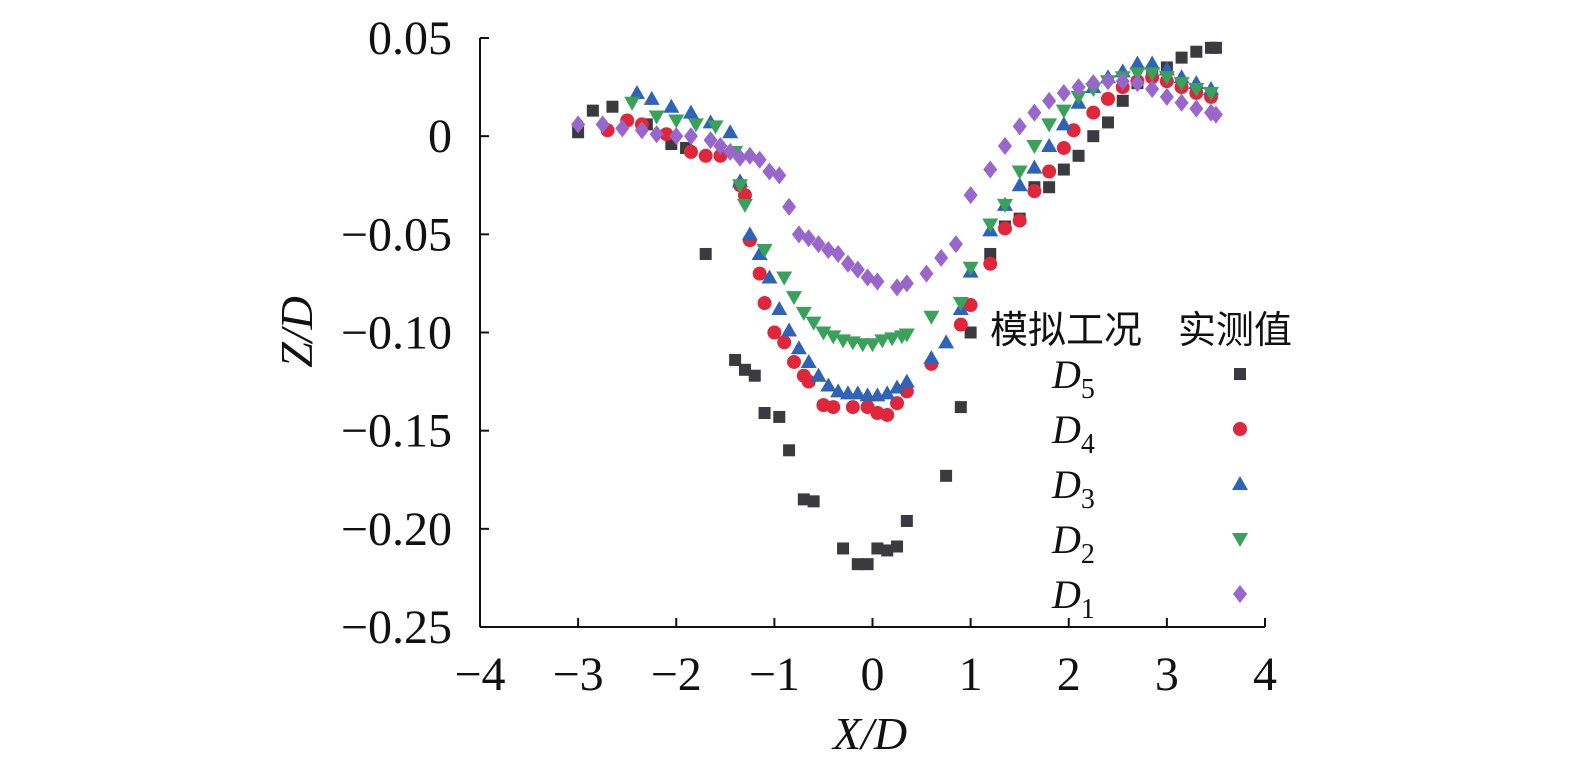 The width and height of the screenshot is (1575, 778). Describe the element at coordinates (1240, 483) in the screenshot. I see `legend-marker-d3` at that location.